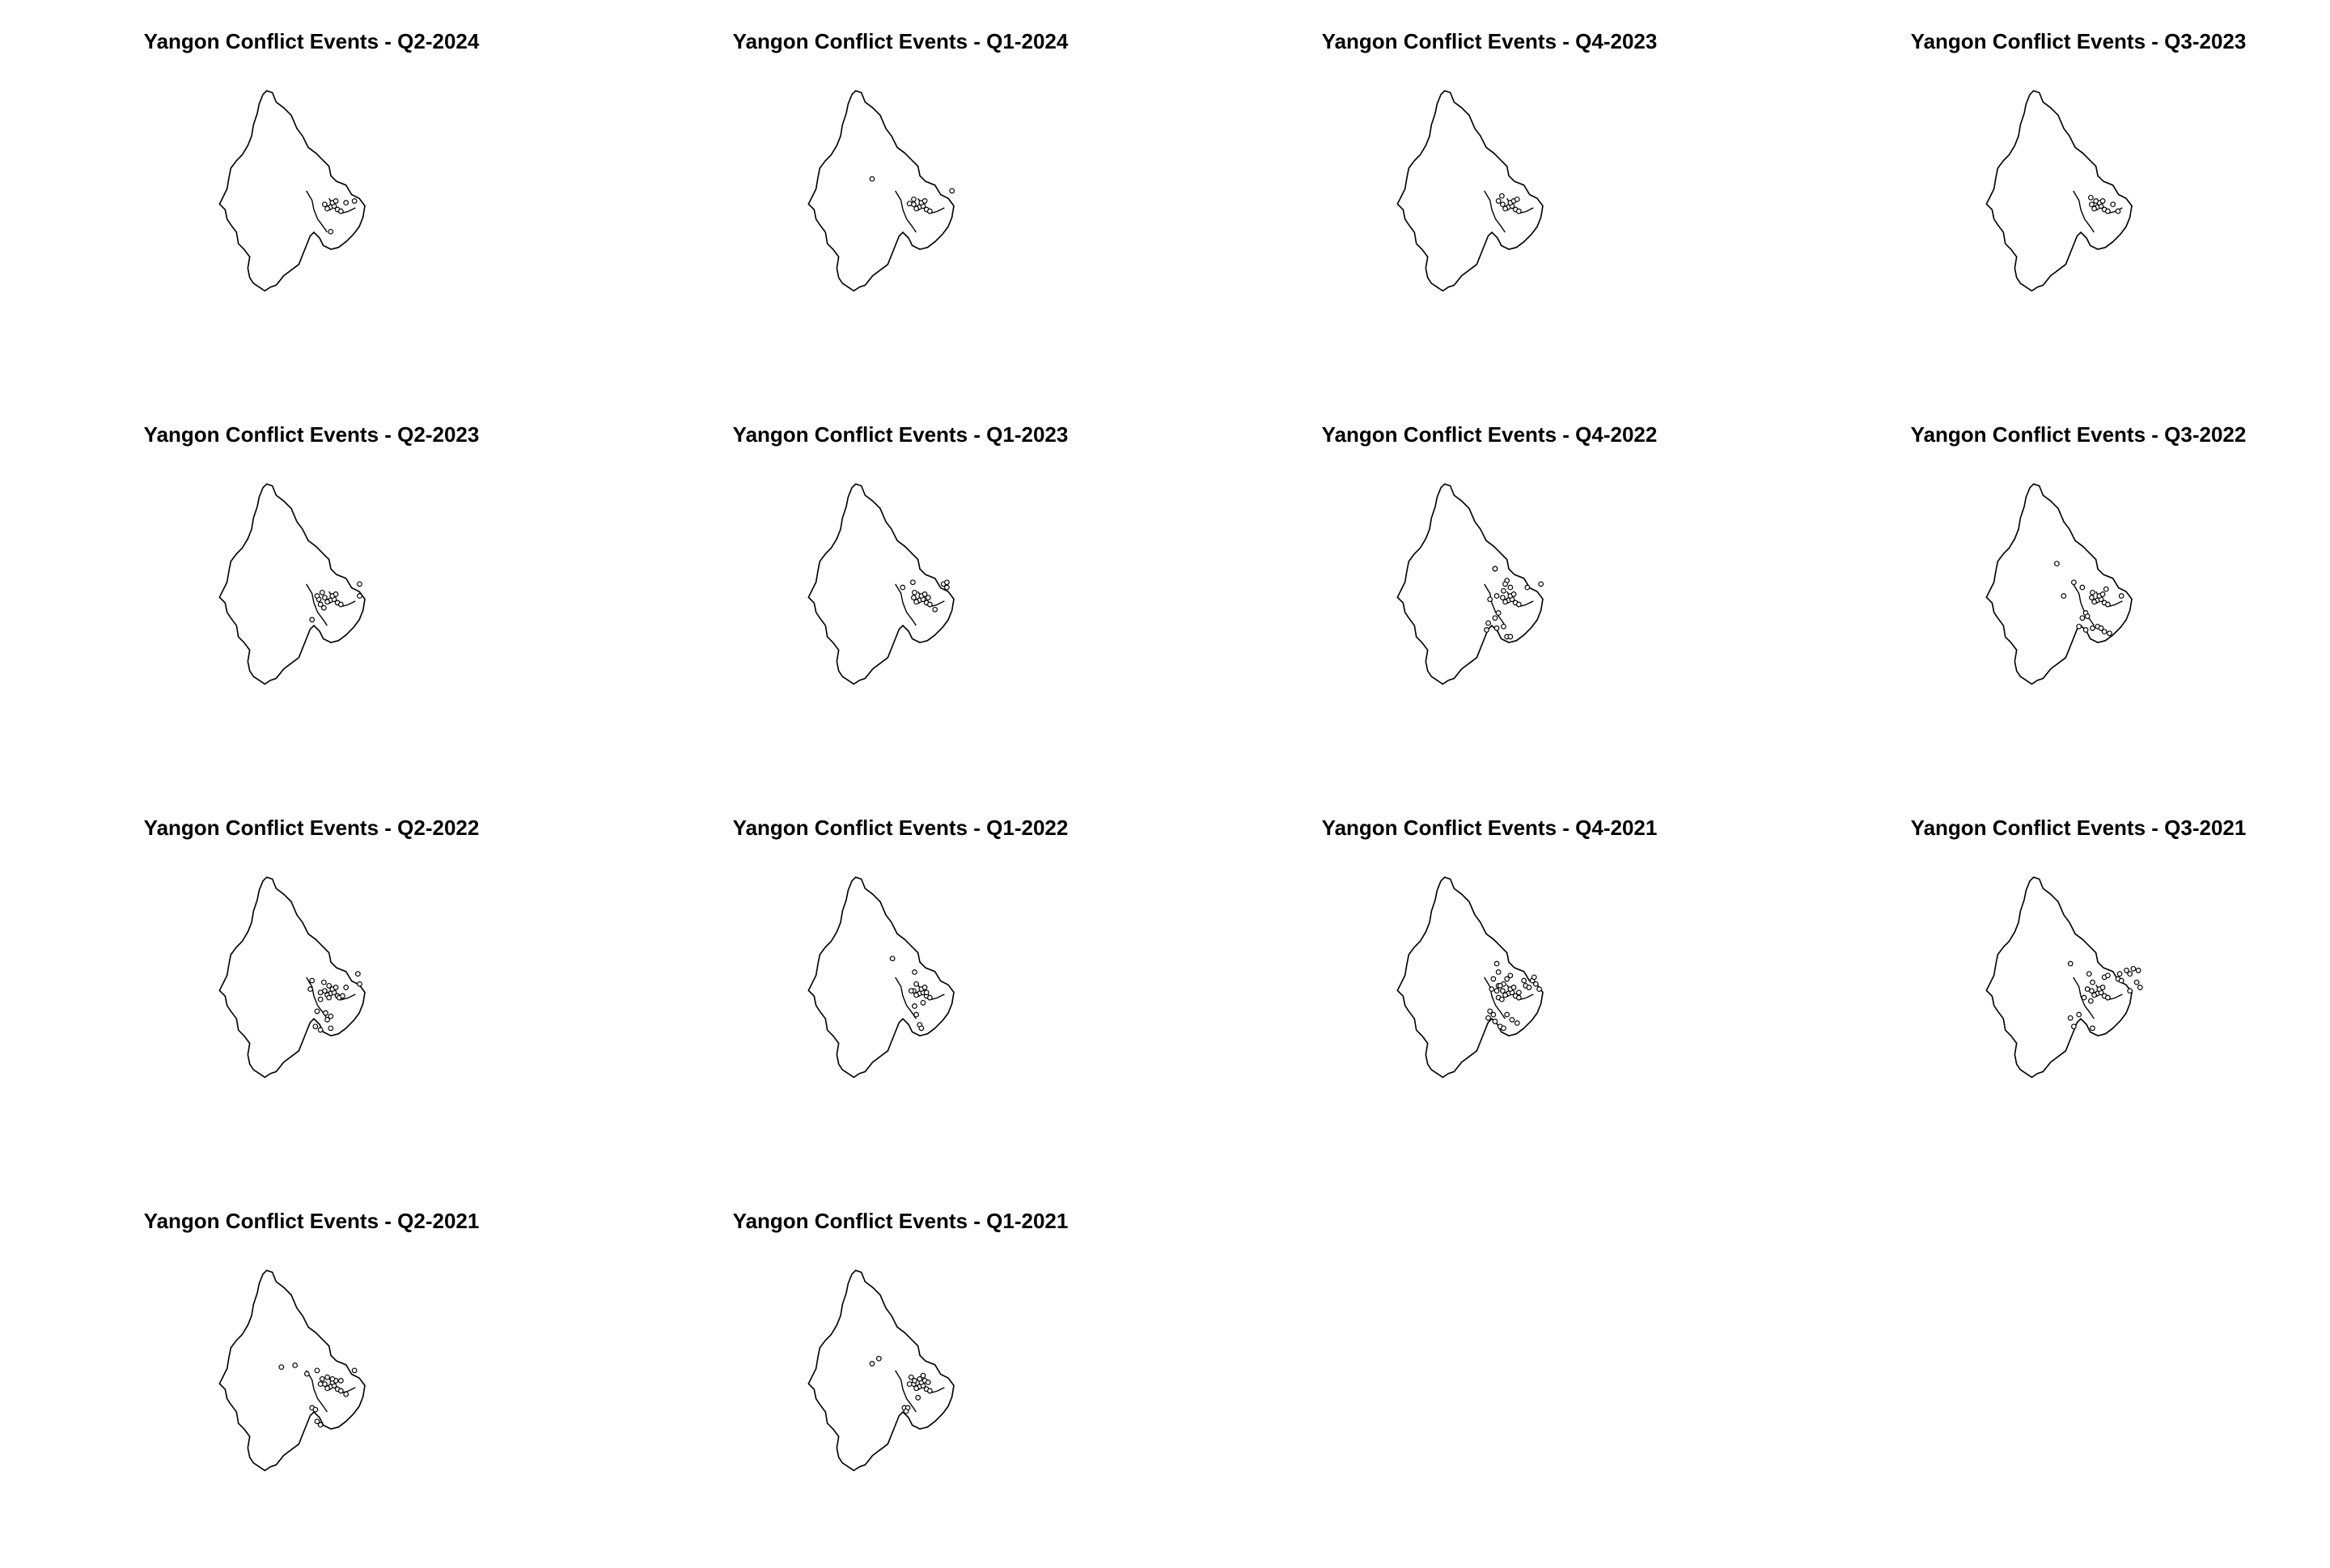 The height and width of the screenshot is (1568, 2330). Describe the element at coordinates (2078, 435) in the screenshot. I see `map-title: Yangon Conflict Events - Q3-2022` at that location.